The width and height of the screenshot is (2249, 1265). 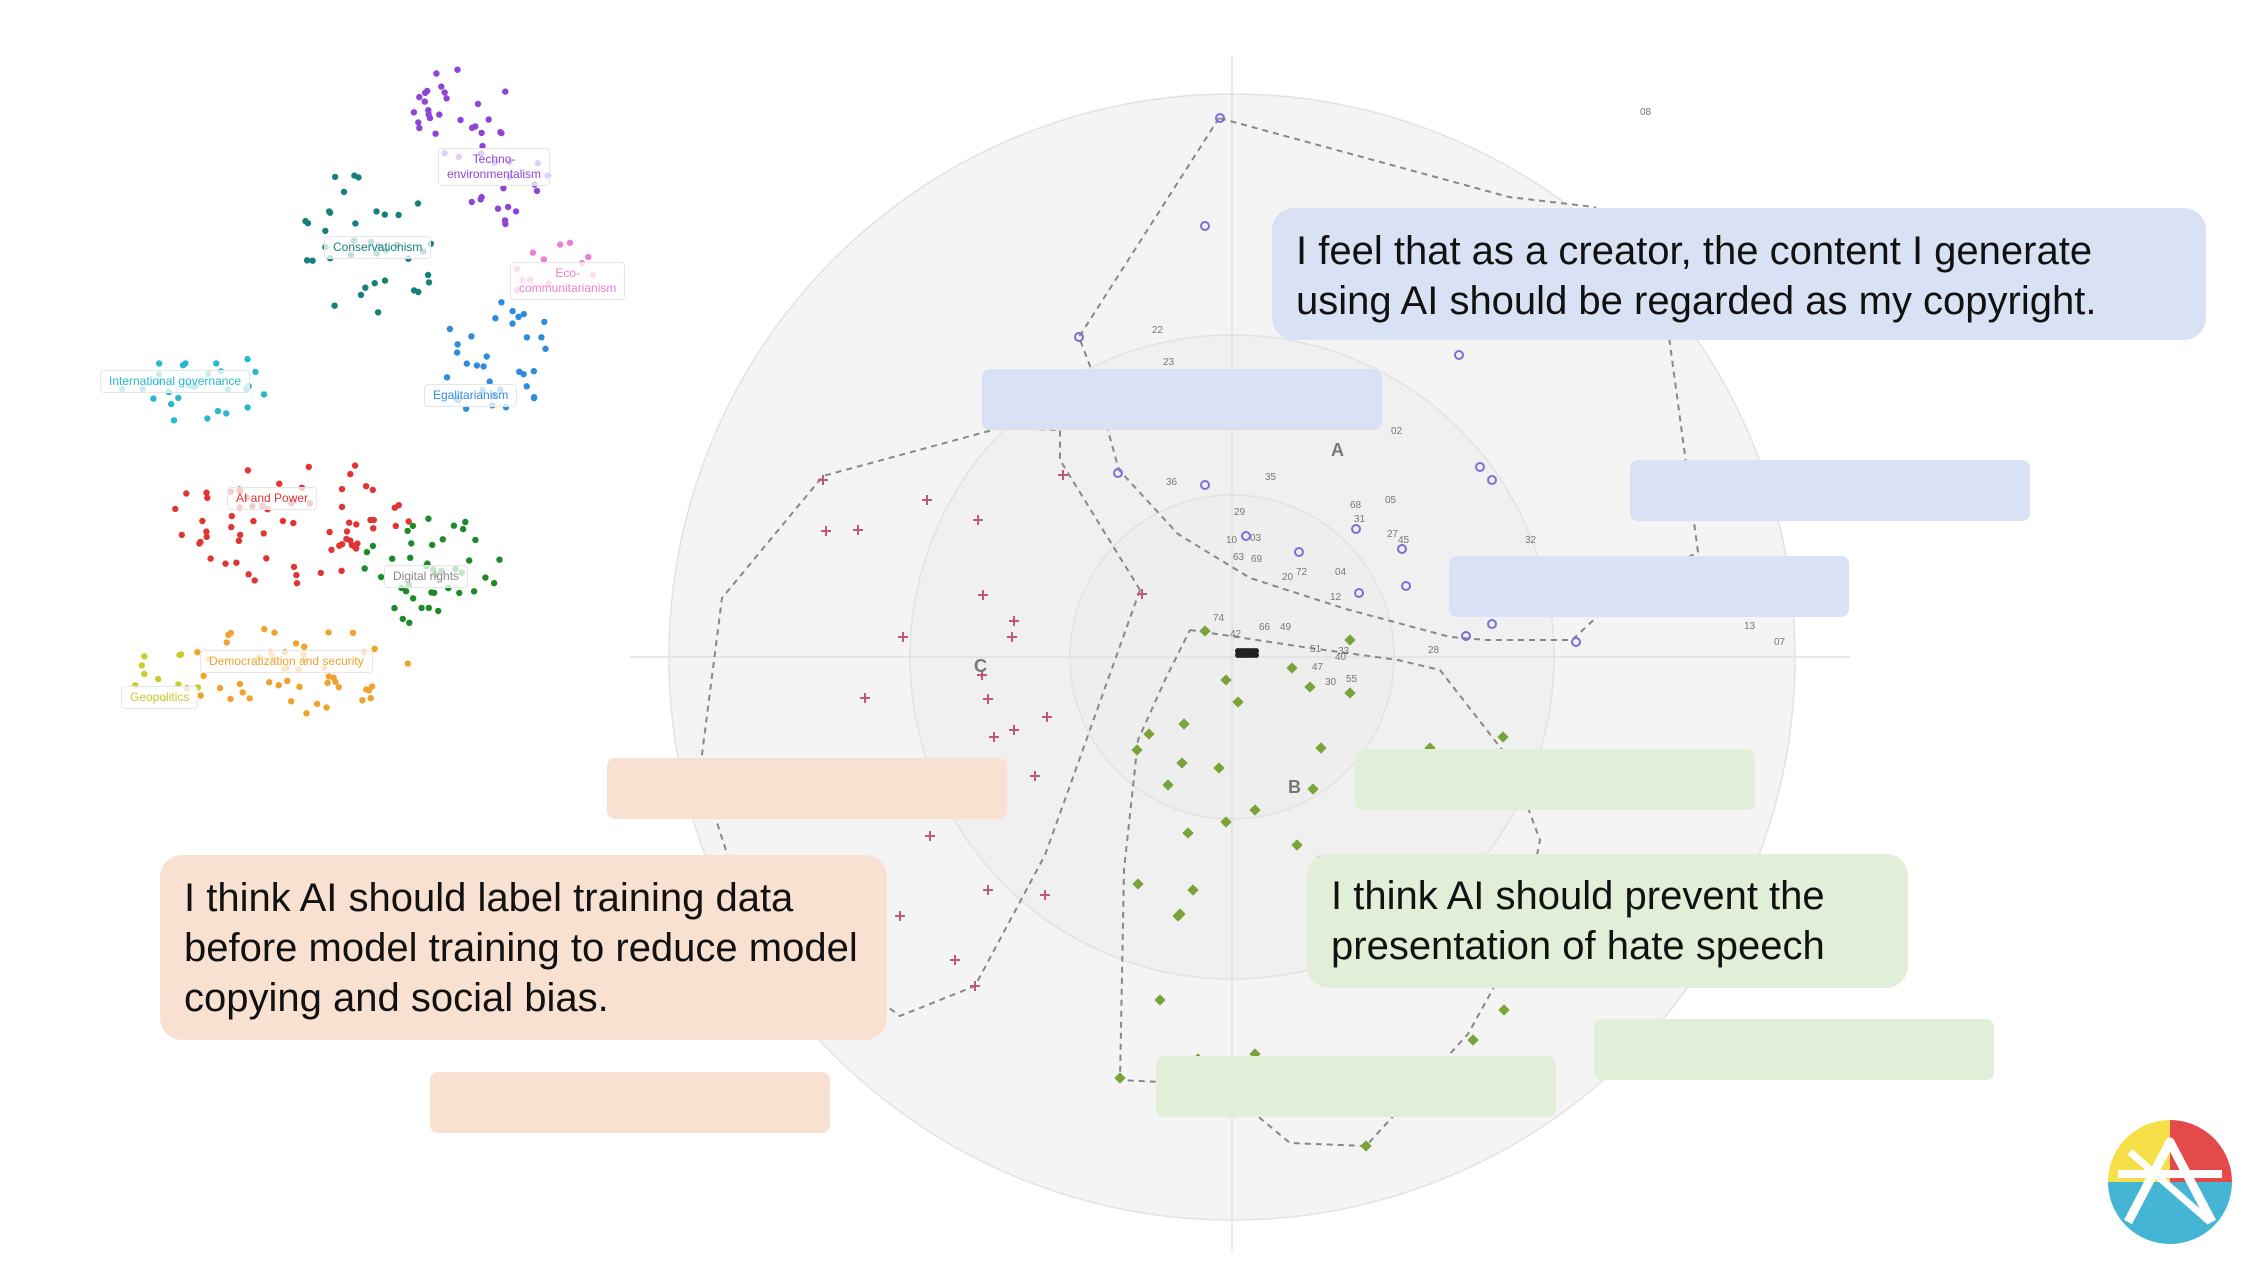 I want to click on point-number-label: 33, so click(x=1344, y=651).